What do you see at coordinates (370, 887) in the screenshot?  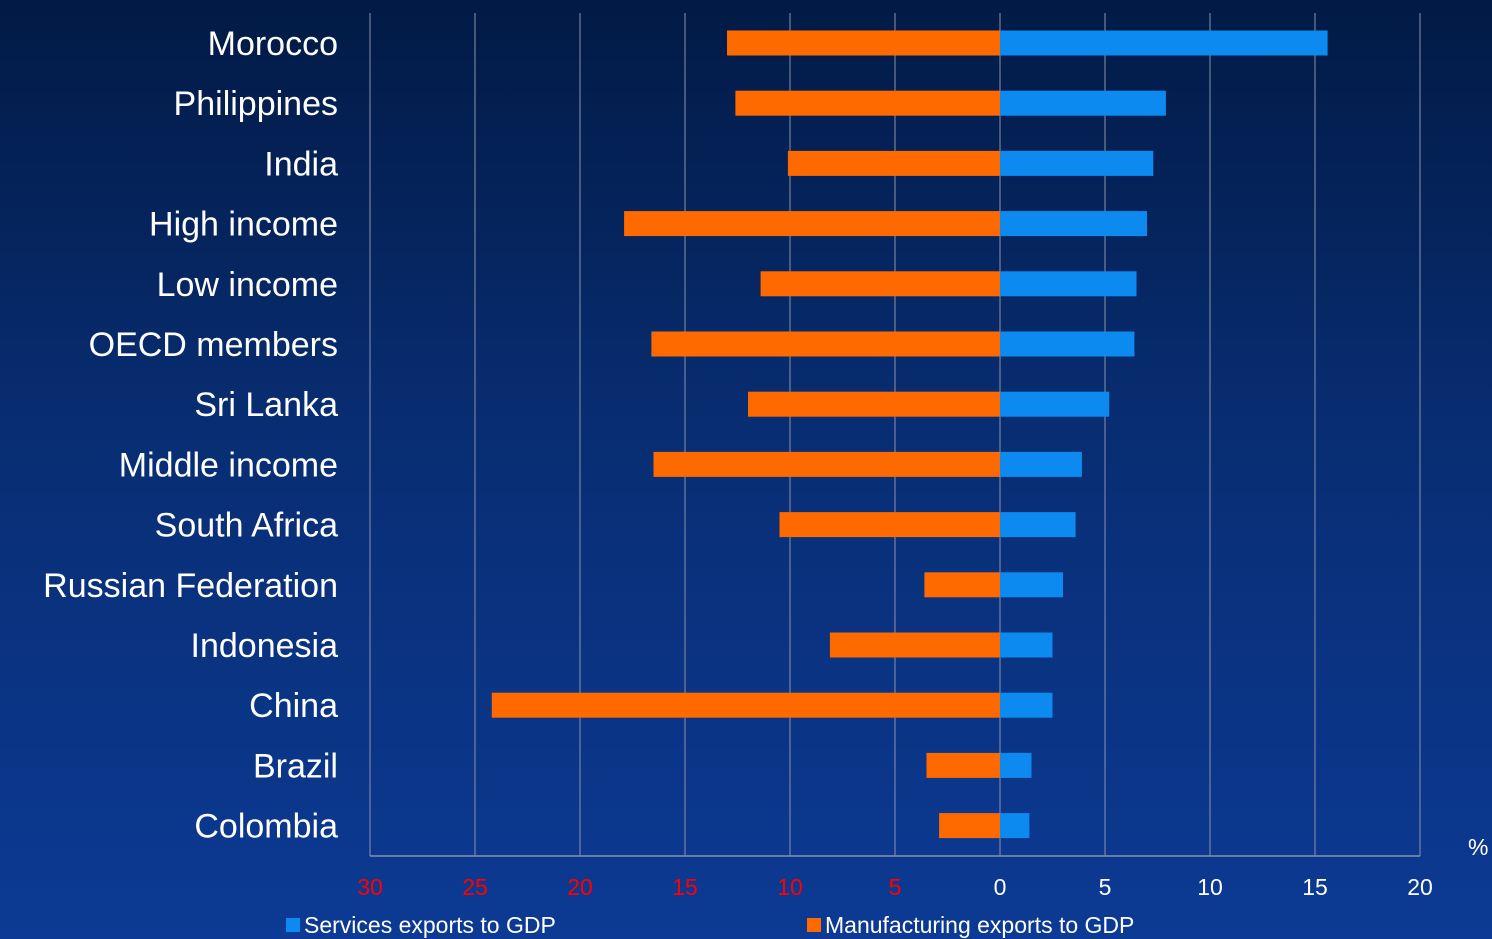 I see `x-tick-label: 30` at bounding box center [370, 887].